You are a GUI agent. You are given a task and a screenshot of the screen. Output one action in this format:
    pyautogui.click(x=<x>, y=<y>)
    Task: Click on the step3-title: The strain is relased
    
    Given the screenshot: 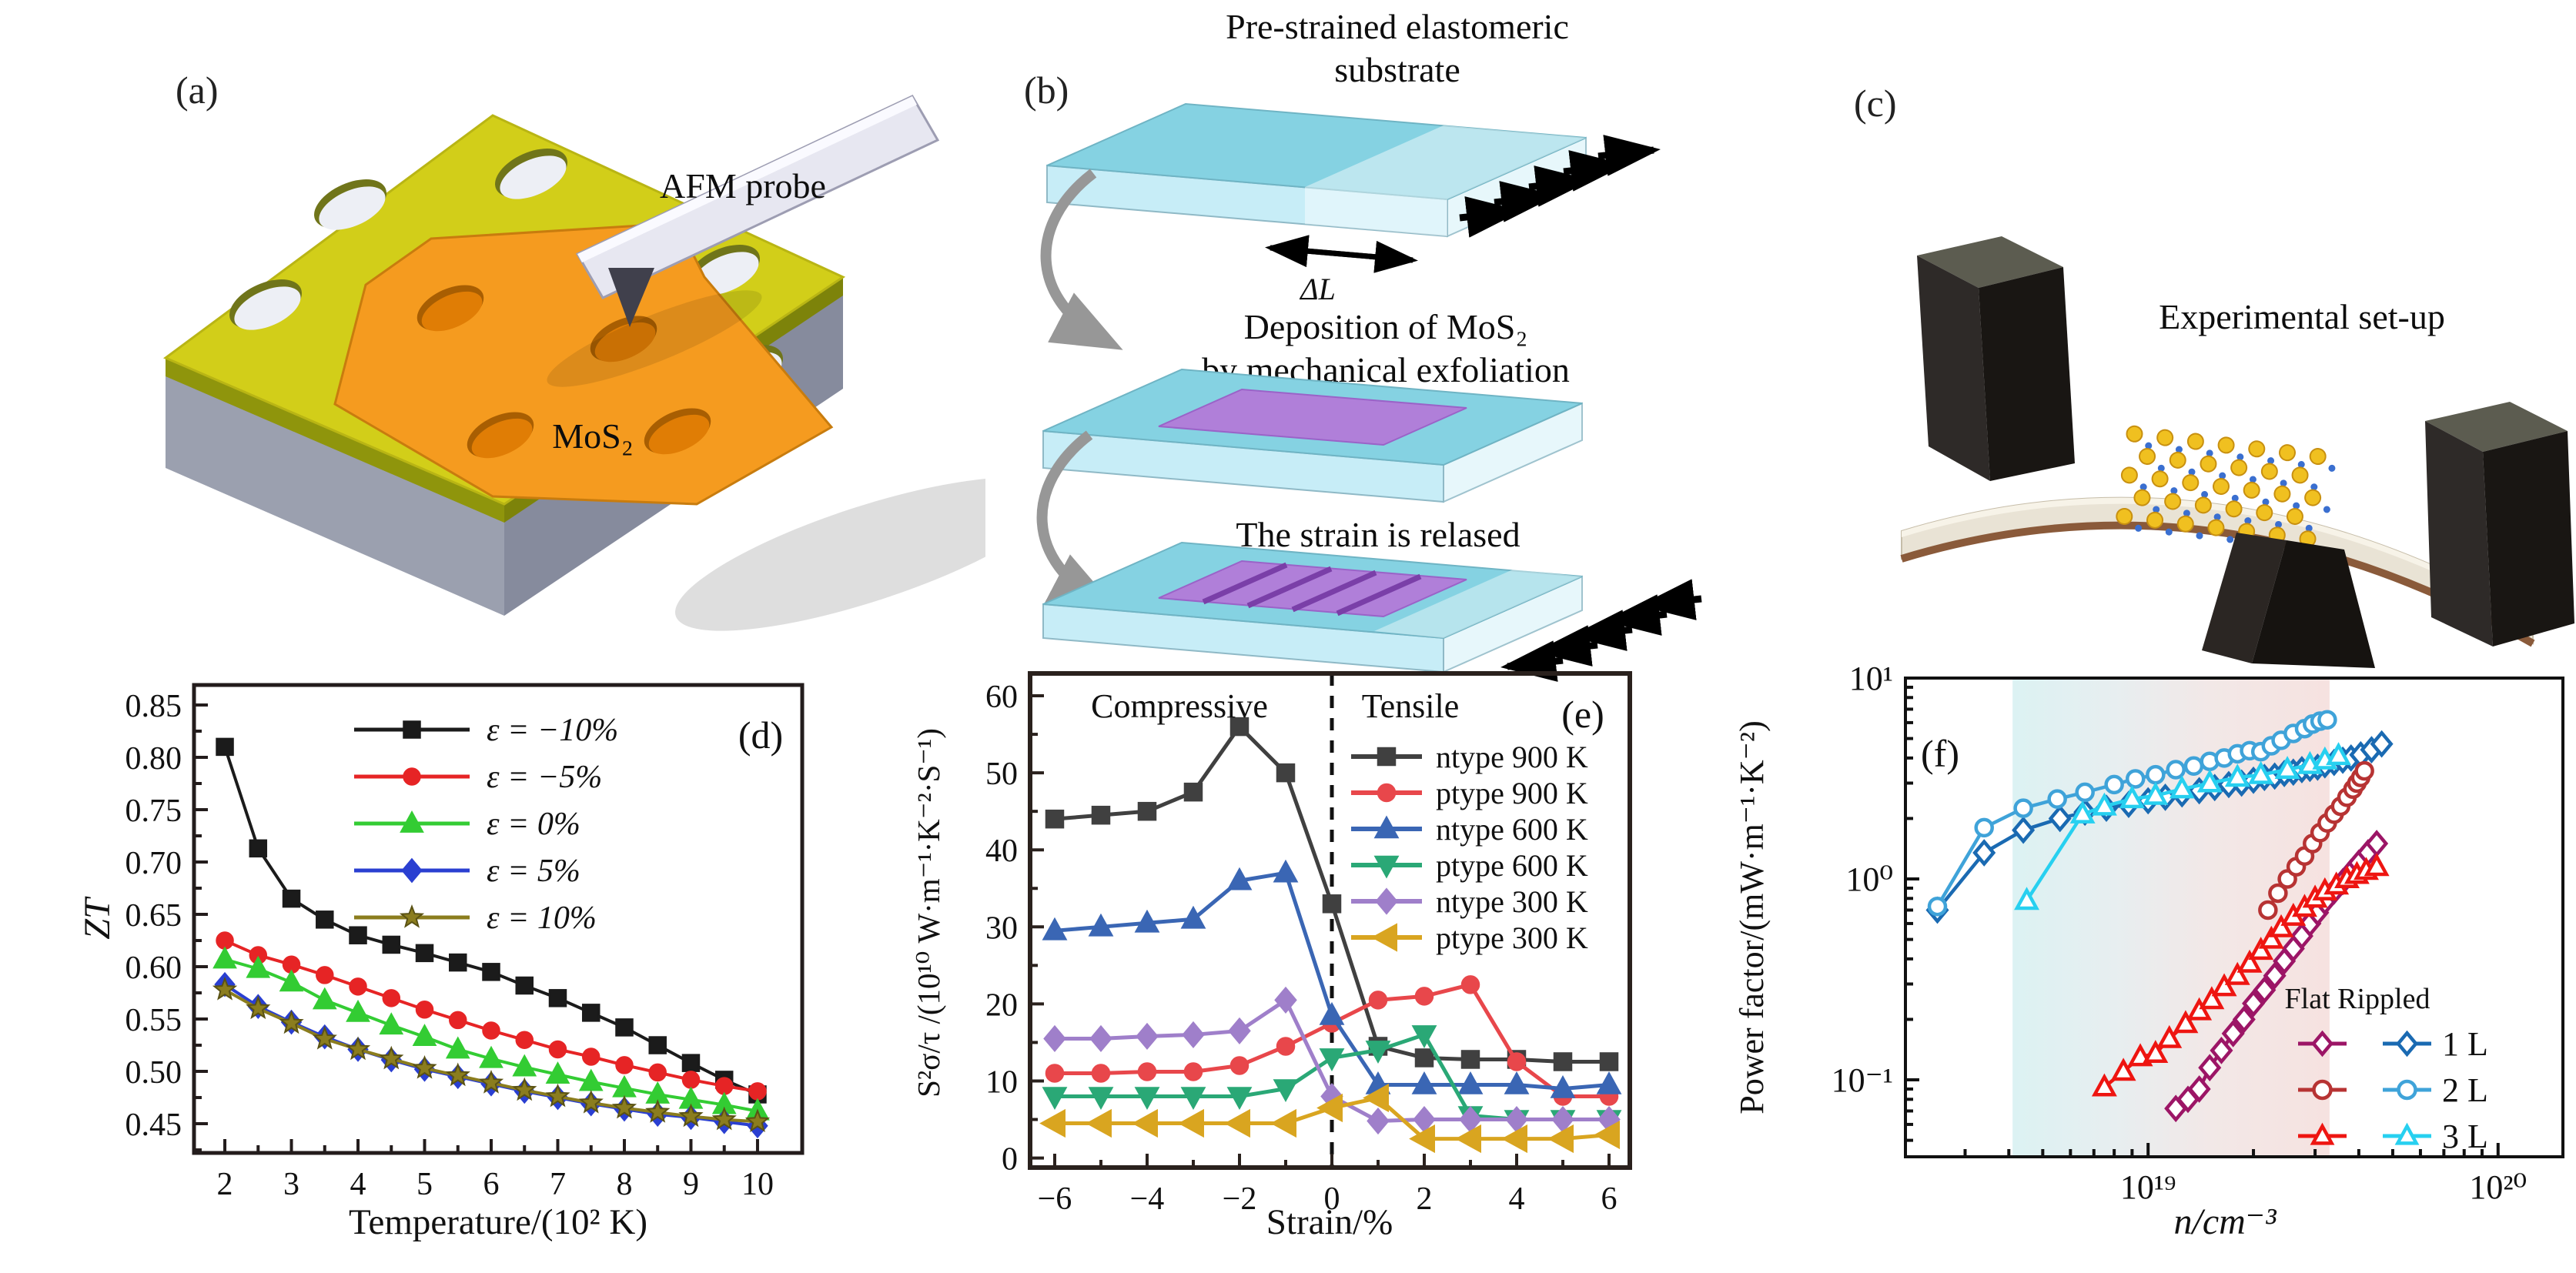 What is the action you would take?
    pyautogui.click(x=1379, y=534)
    